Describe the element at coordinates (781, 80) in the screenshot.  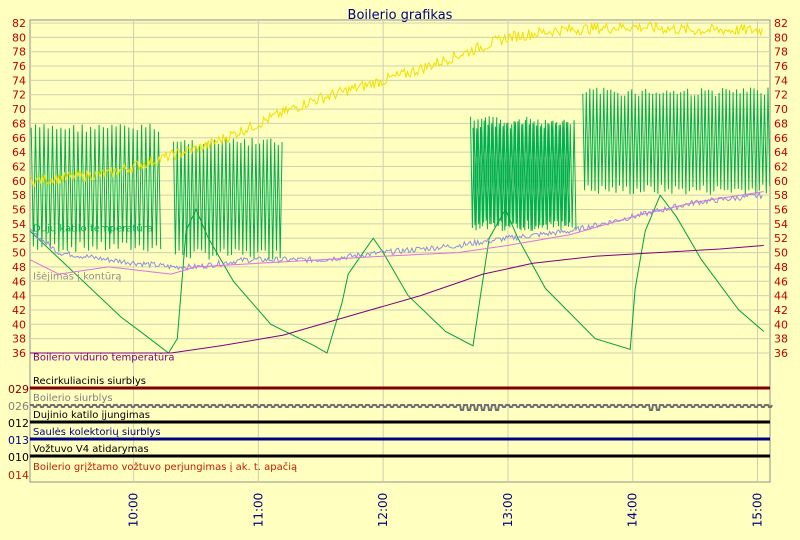
I see `y-tick-label-right: 74` at that location.